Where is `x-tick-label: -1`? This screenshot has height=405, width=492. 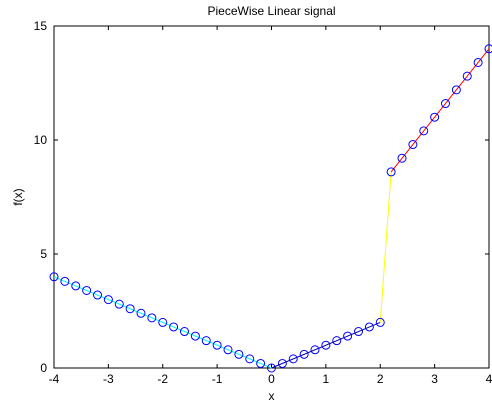
x-tick-label: -1 is located at coordinates (217, 379).